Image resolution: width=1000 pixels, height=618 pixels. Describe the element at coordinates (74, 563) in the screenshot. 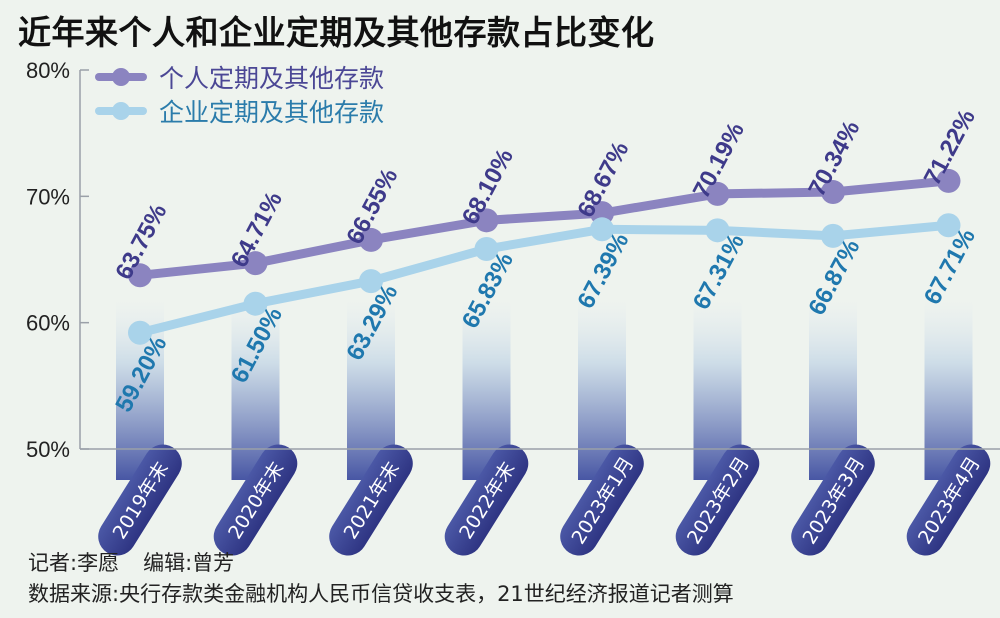

I see `reporter-credit: 记者:李愿` at that location.